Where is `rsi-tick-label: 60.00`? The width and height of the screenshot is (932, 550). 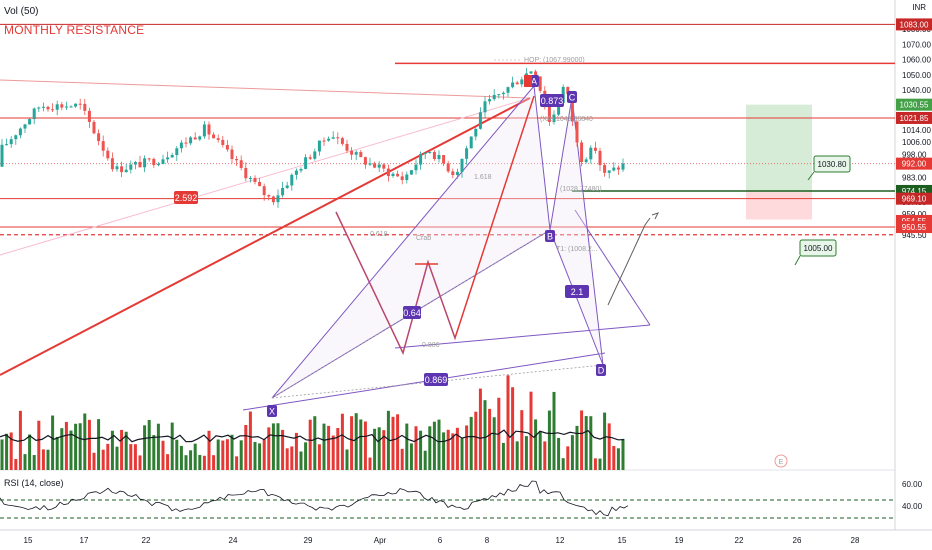 rsi-tick-label: 60.00 is located at coordinates (912, 484).